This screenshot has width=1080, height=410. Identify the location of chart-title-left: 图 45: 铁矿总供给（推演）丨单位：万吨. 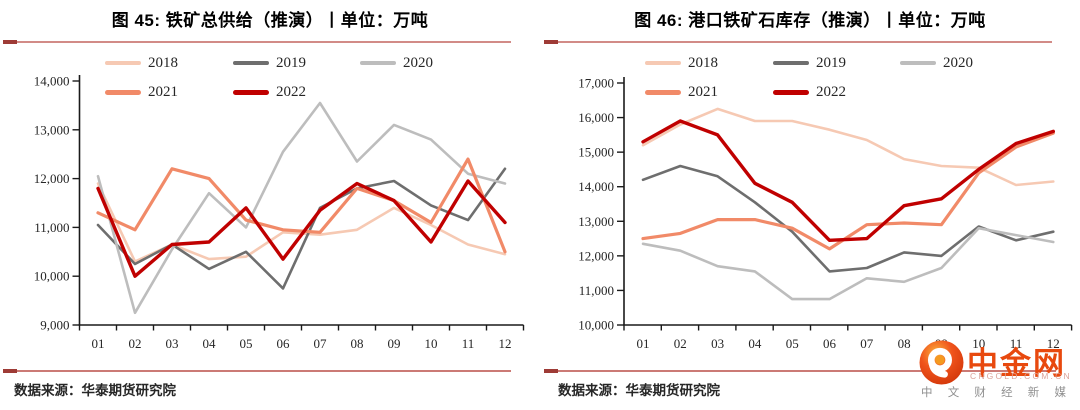
(270, 20).